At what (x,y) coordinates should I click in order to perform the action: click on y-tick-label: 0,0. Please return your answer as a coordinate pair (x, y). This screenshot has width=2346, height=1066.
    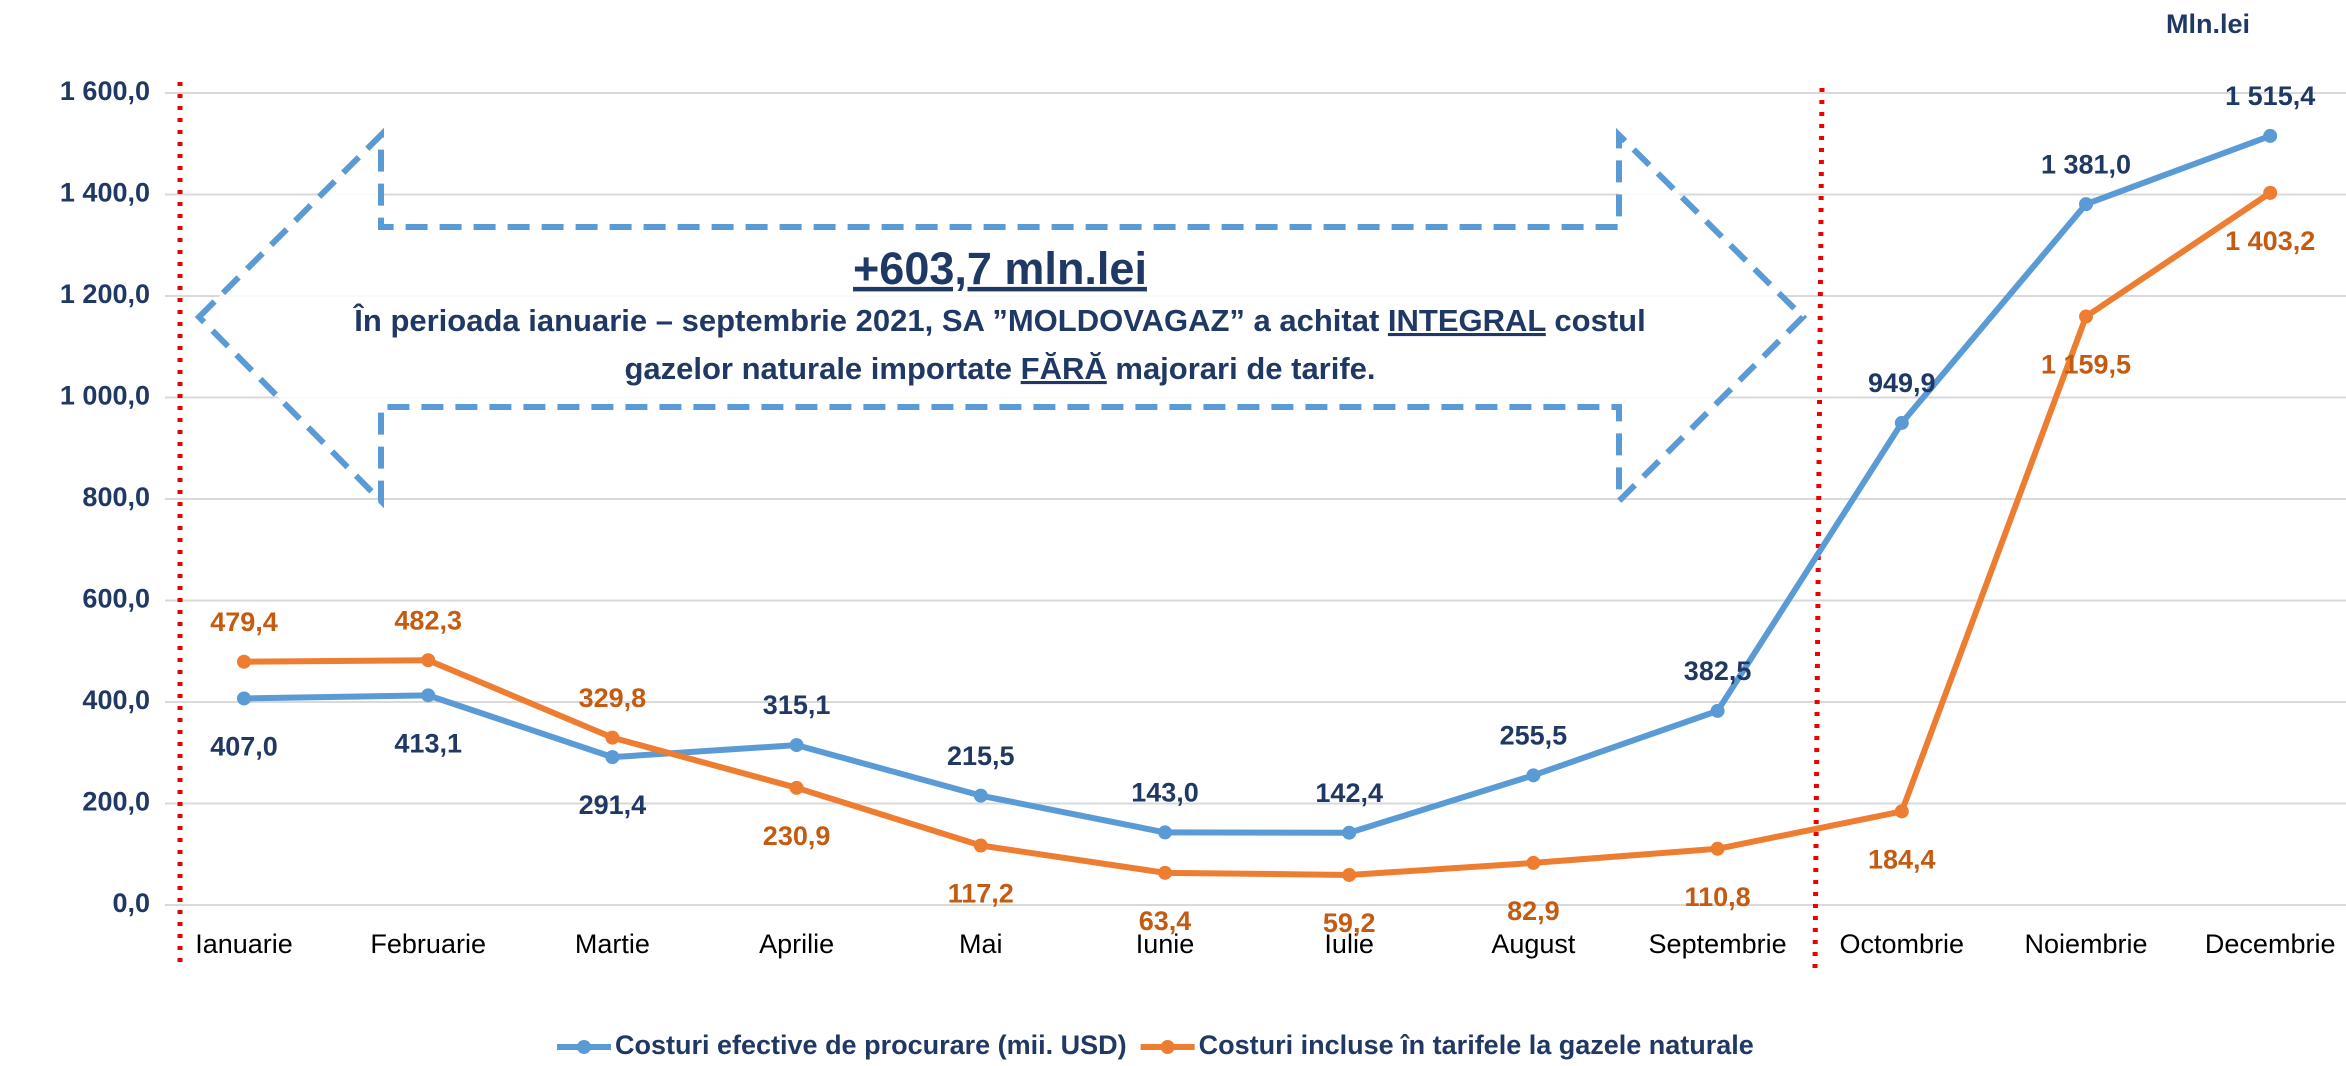
    Looking at the image, I should click on (131, 903).